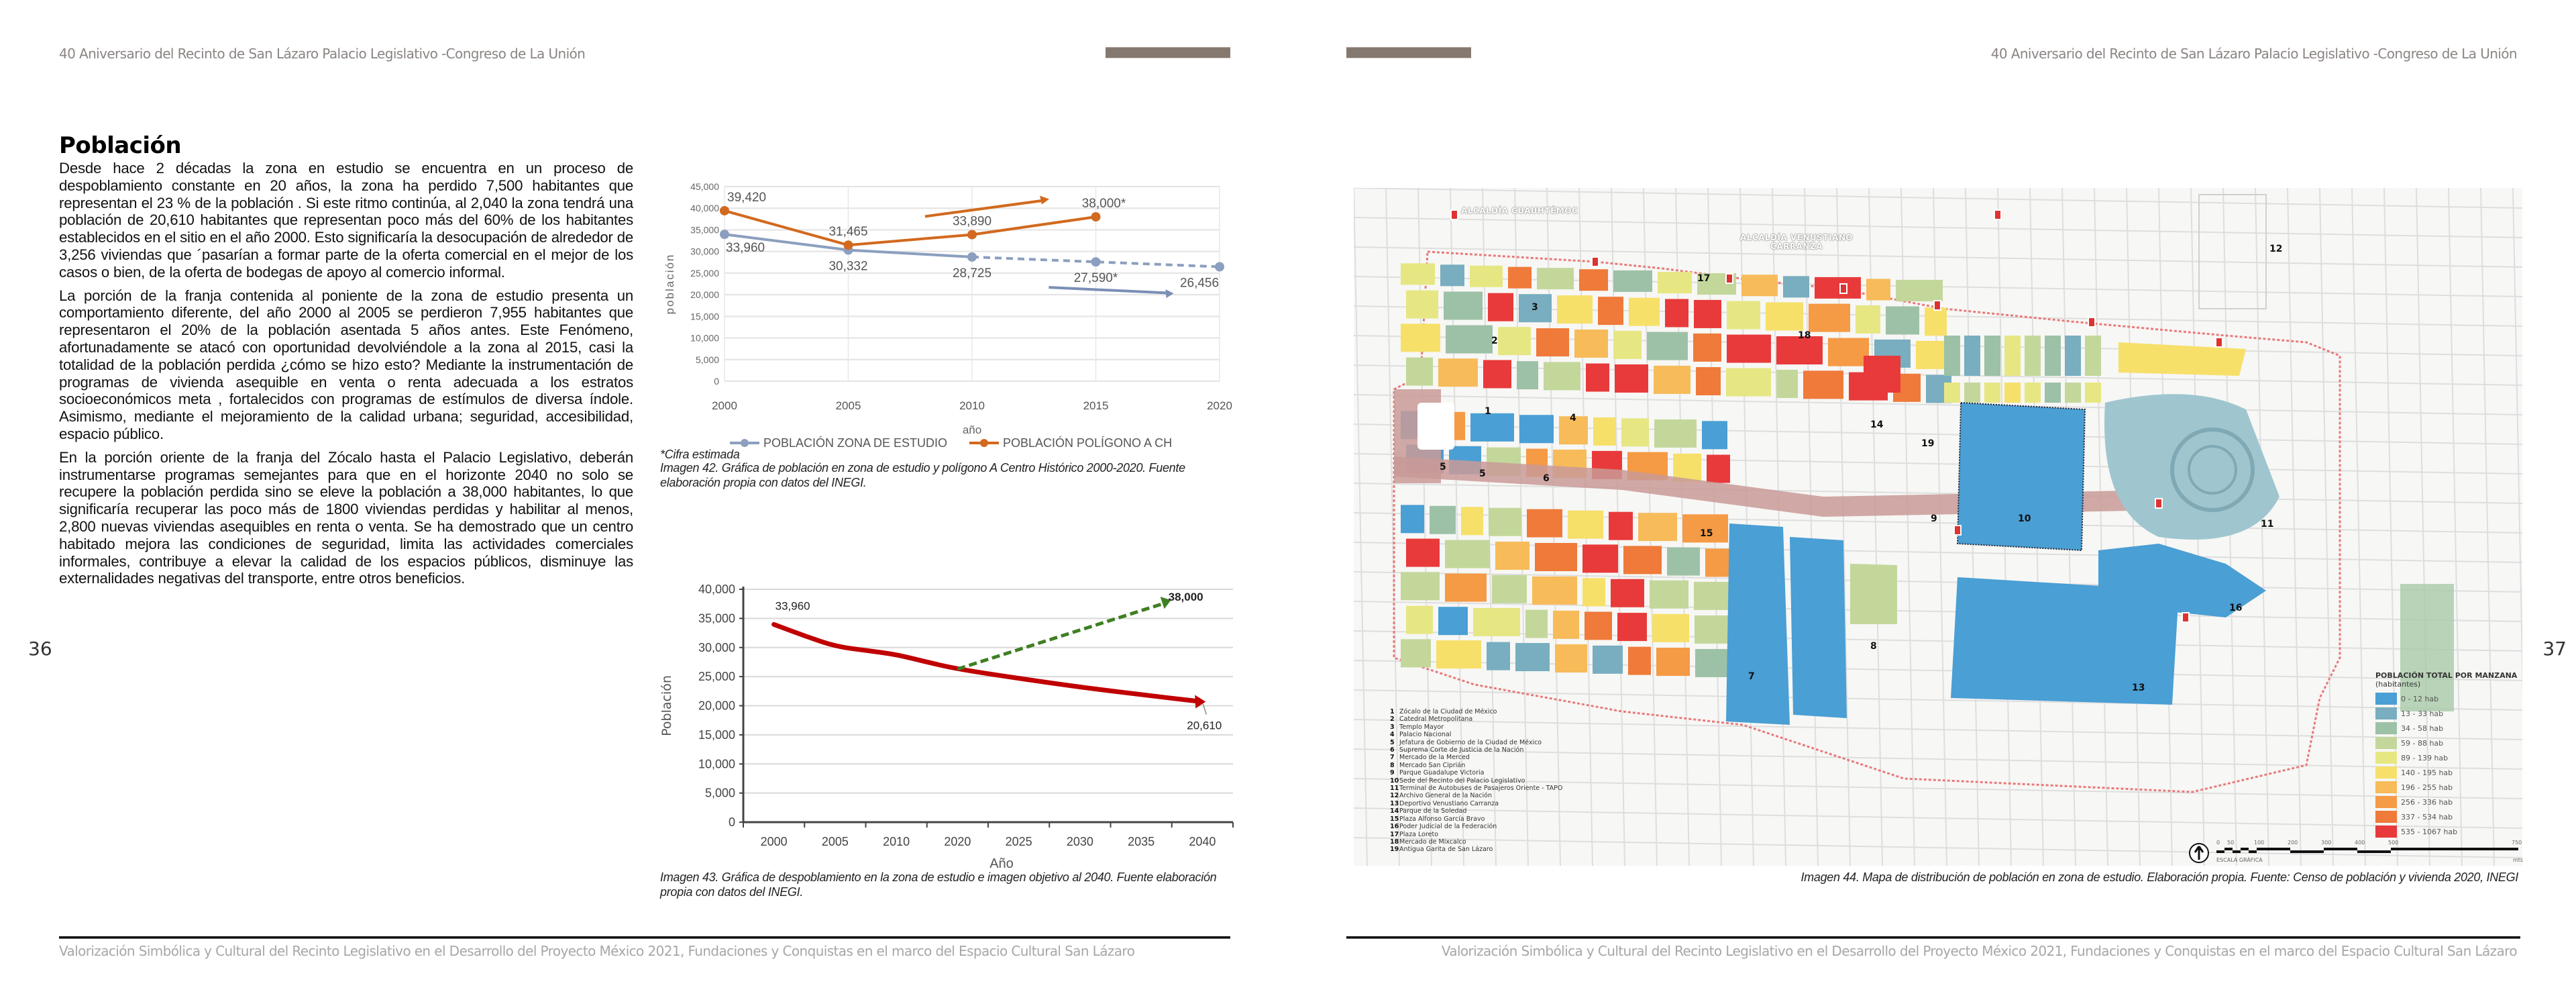 The height and width of the screenshot is (996, 2576). What do you see at coordinates (855, 443) in the screenshot?
I see `legend-label: POBLACIÓN ZONA DE ESTUDIO` at bounding box center [855, 443].